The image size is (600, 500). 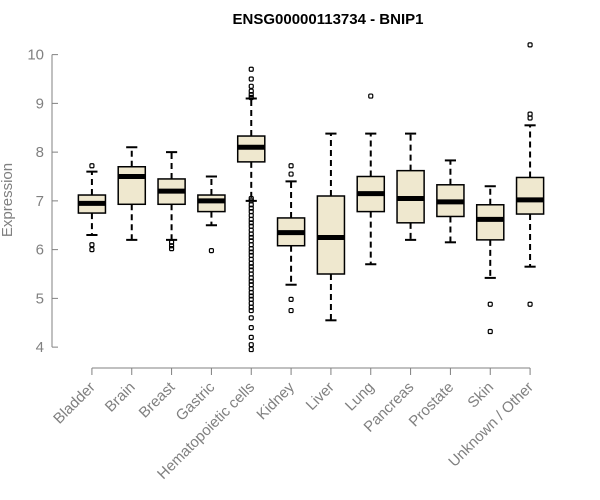 What do you see at coordinates (371, 179) in the screenshot?
I see `box-lung` at bounding box center [371, 179].